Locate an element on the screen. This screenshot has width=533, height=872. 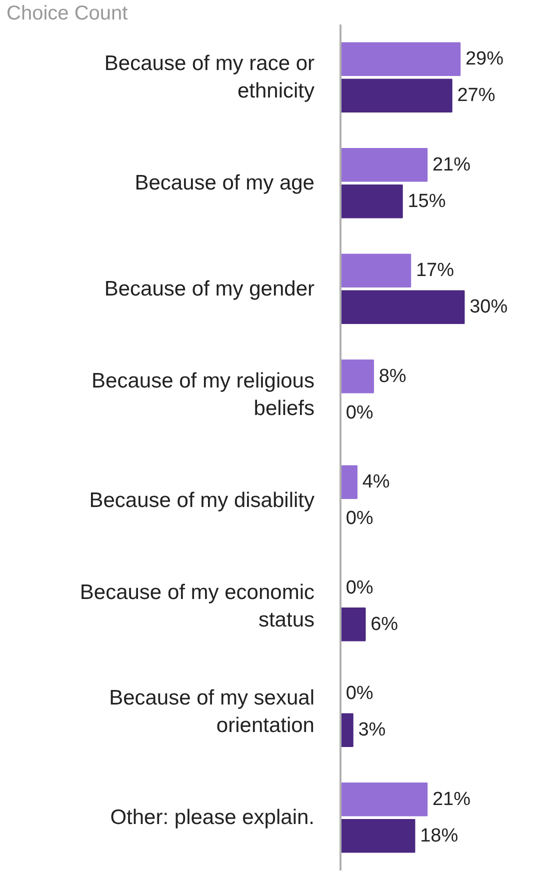
data-label: 27% is located at coordinates (476, 95).